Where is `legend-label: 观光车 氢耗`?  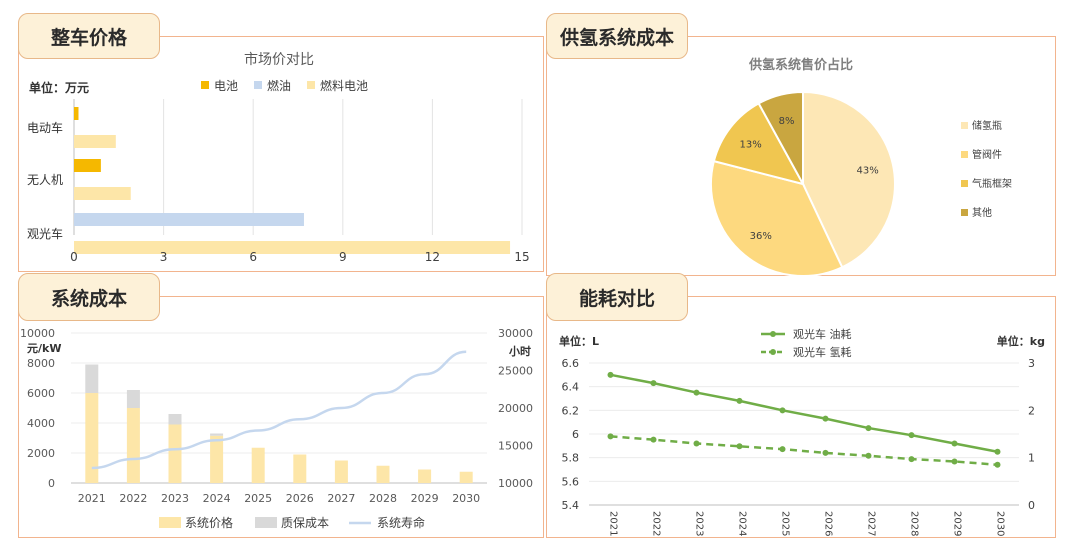
legend-label: 观光车 氢耗 is located at coordinates (822, 352).